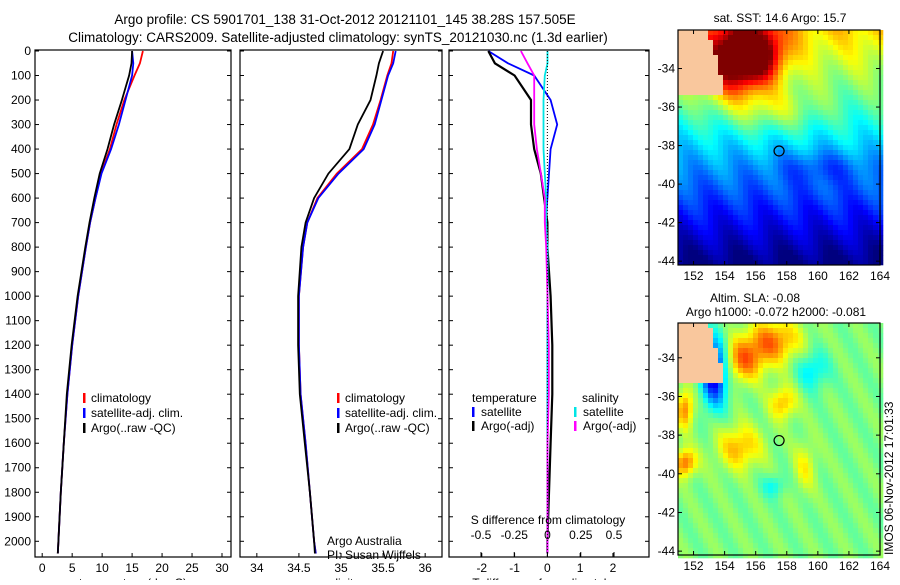  Describe the element at coordinates (725, 566) in the screenshot. I see `map-x-tick-label: 154` at that location.